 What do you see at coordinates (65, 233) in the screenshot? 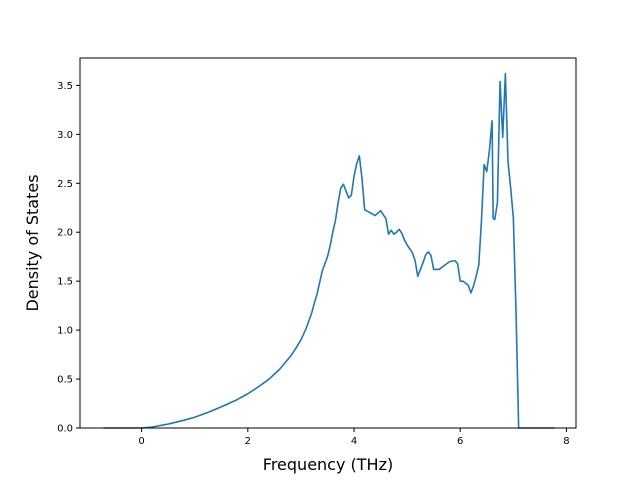
I see `y-tick-label: 2.0` at bounding box center [65, 233].